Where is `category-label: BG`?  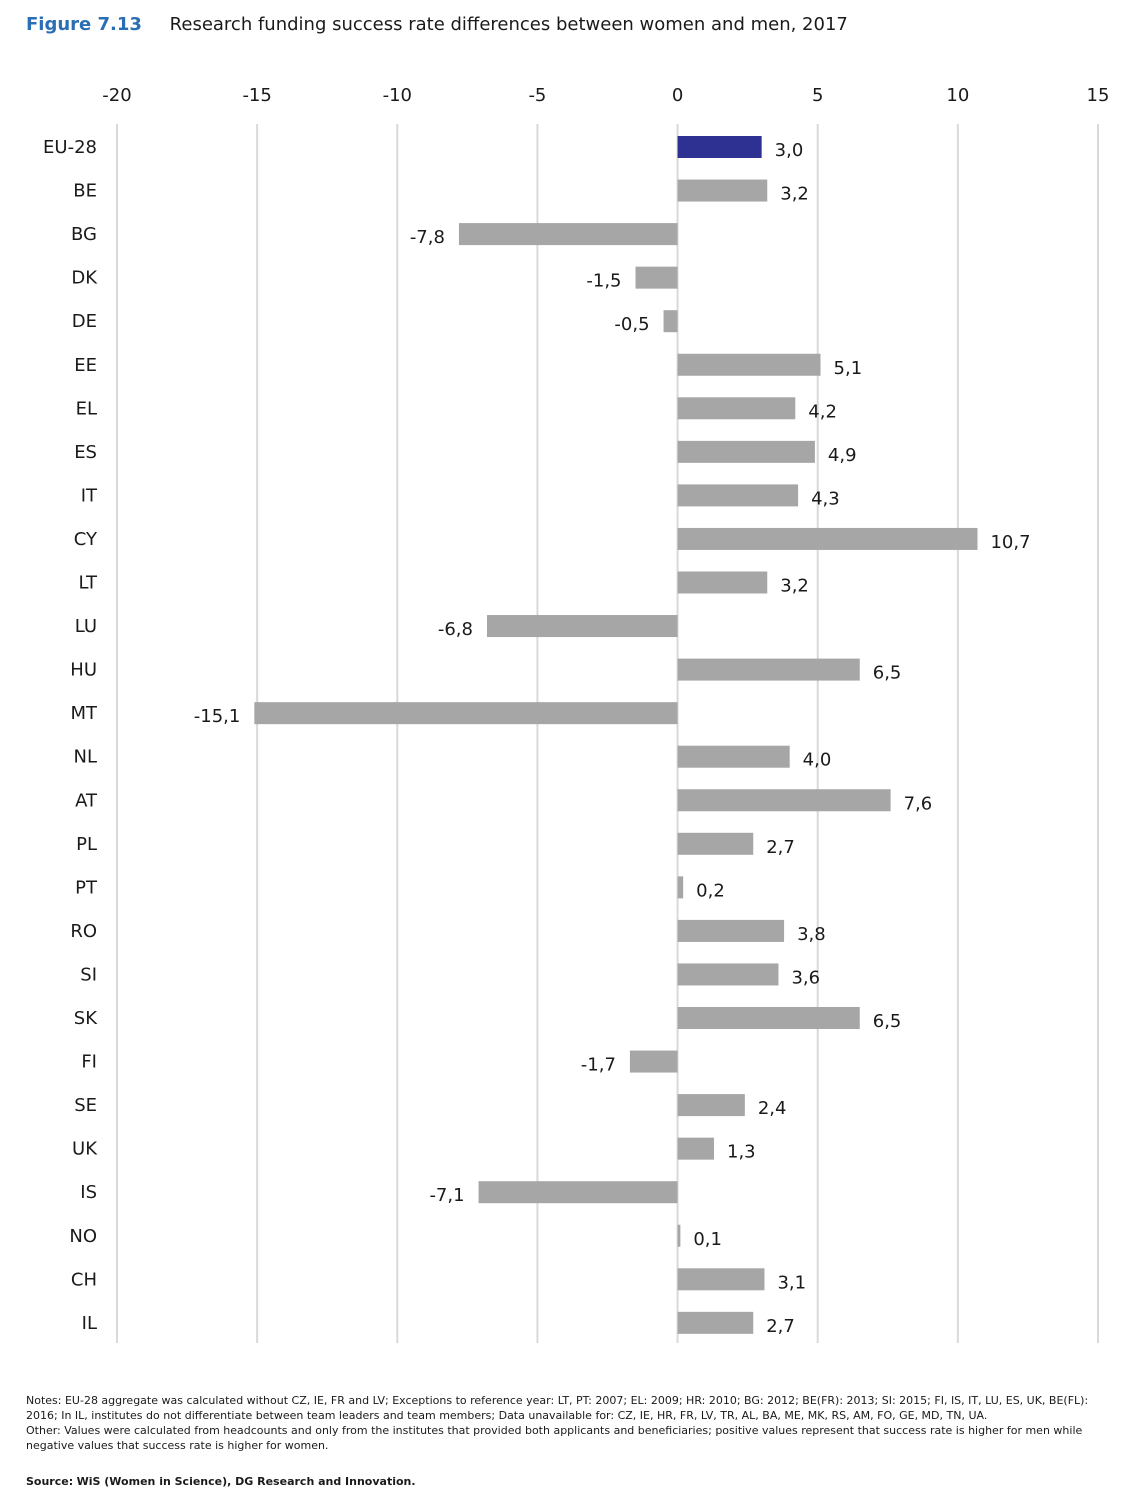 category-label: BG is located at coordinates (84, 234).